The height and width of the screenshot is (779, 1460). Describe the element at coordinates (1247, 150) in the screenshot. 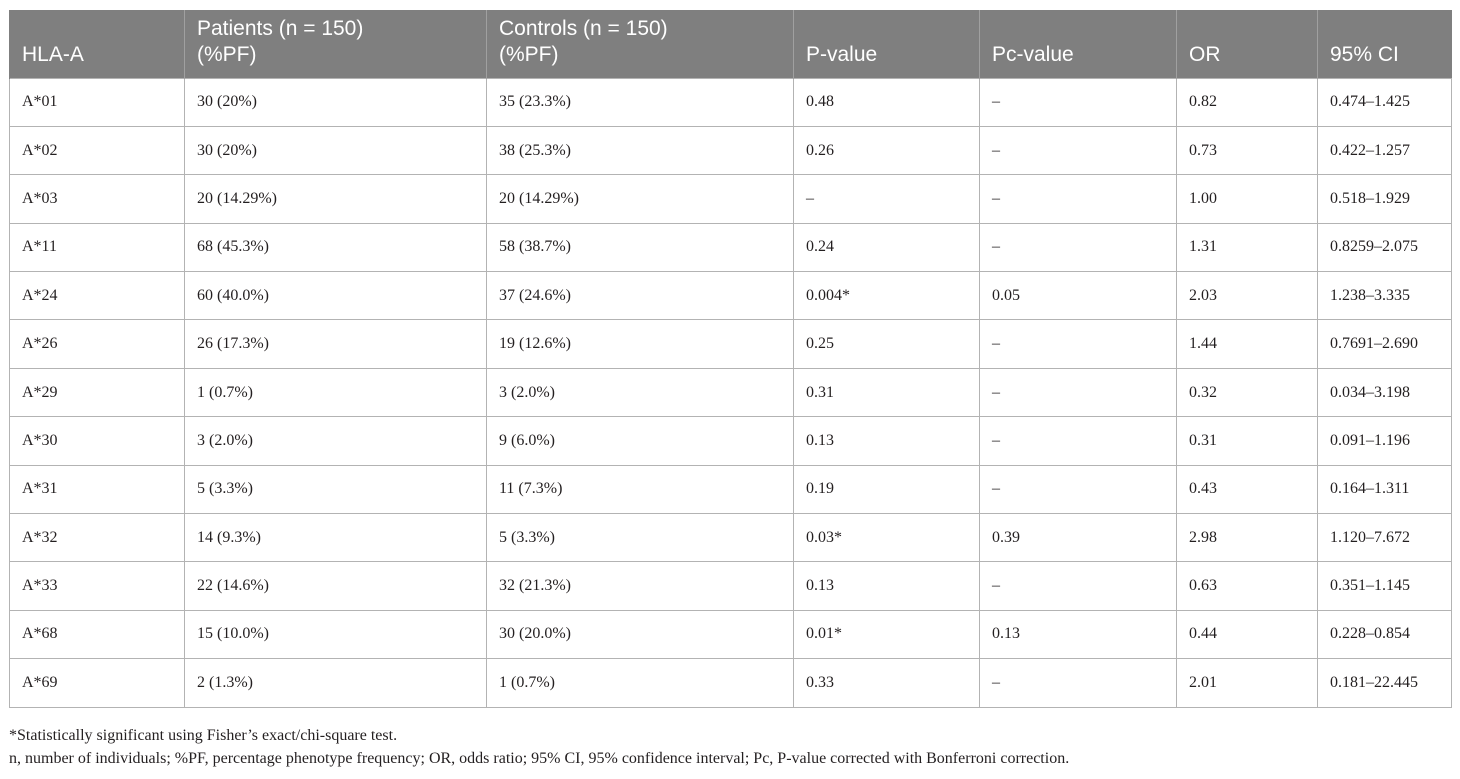

I see `or-cell: 0.73` at that location.